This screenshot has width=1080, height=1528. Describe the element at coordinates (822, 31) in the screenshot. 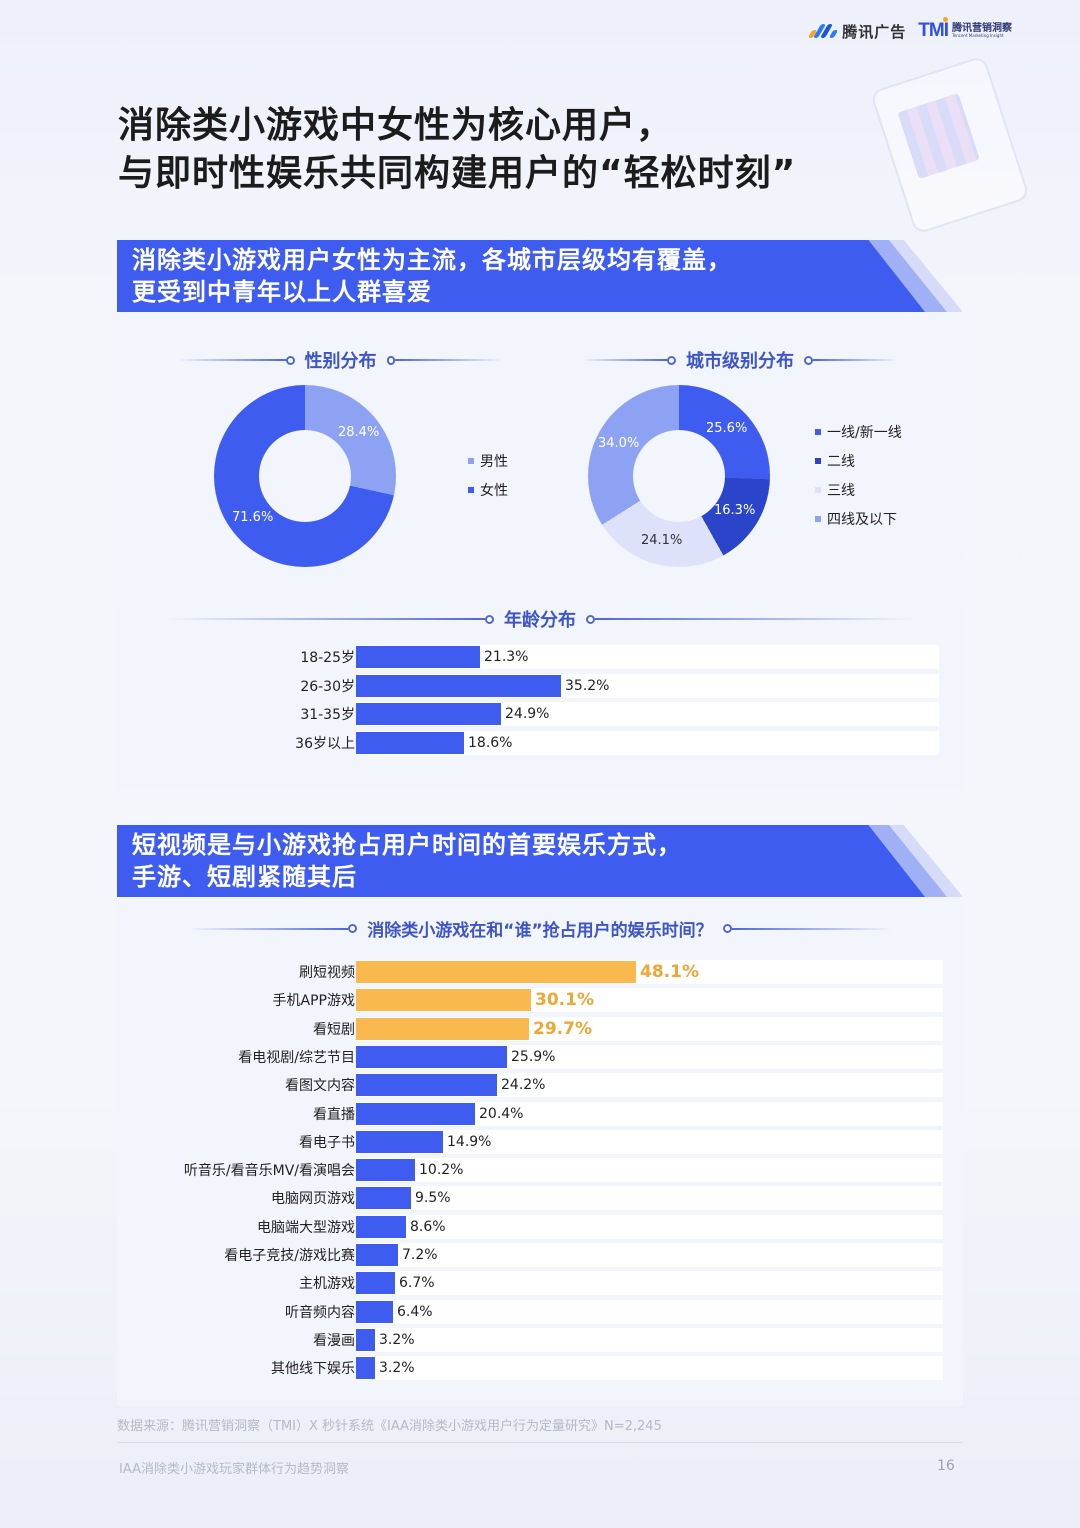

I see `tencent-ads-logo-icon` at that location.